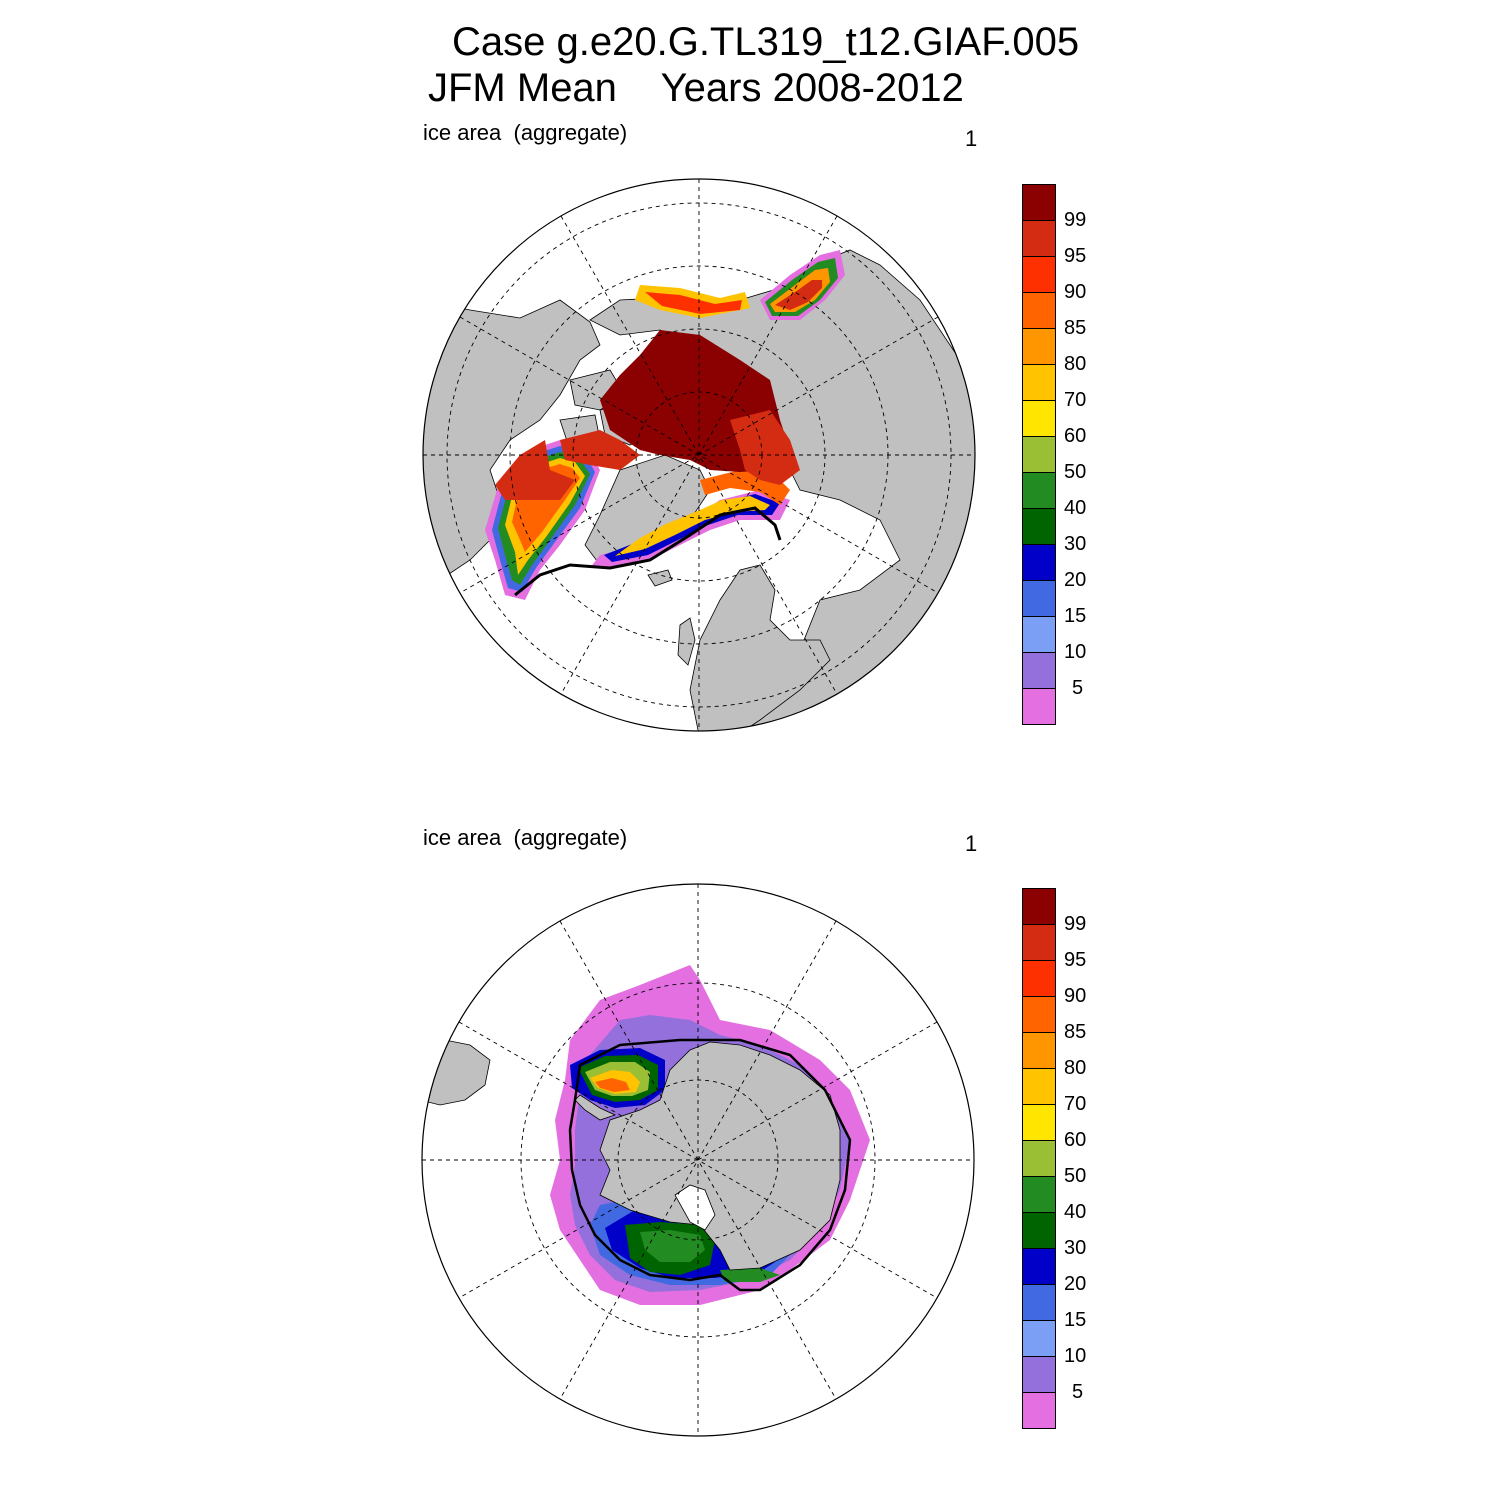  What do you see at coordinates (696, 88) in the screenshot?
I see `figure-title-period: JFM Mean Years 2008-2012` at bounding box center [696, 88].